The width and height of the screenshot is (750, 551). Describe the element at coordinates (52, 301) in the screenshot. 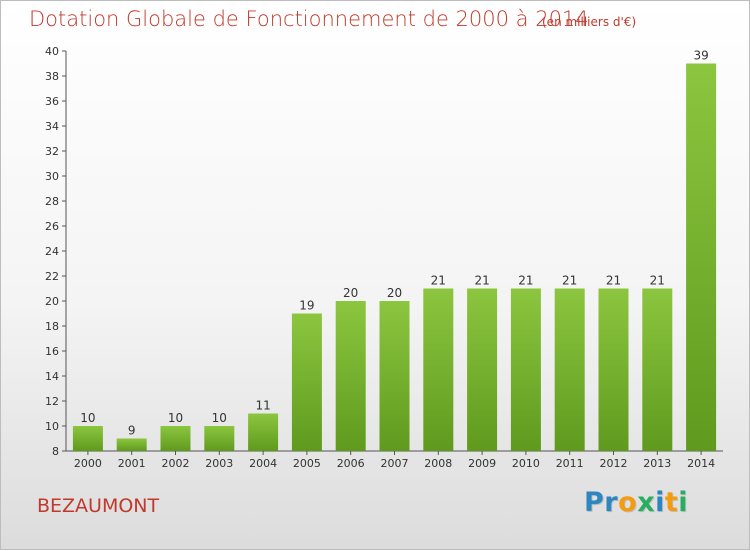

I see `y-tick-label: 20` at that location.